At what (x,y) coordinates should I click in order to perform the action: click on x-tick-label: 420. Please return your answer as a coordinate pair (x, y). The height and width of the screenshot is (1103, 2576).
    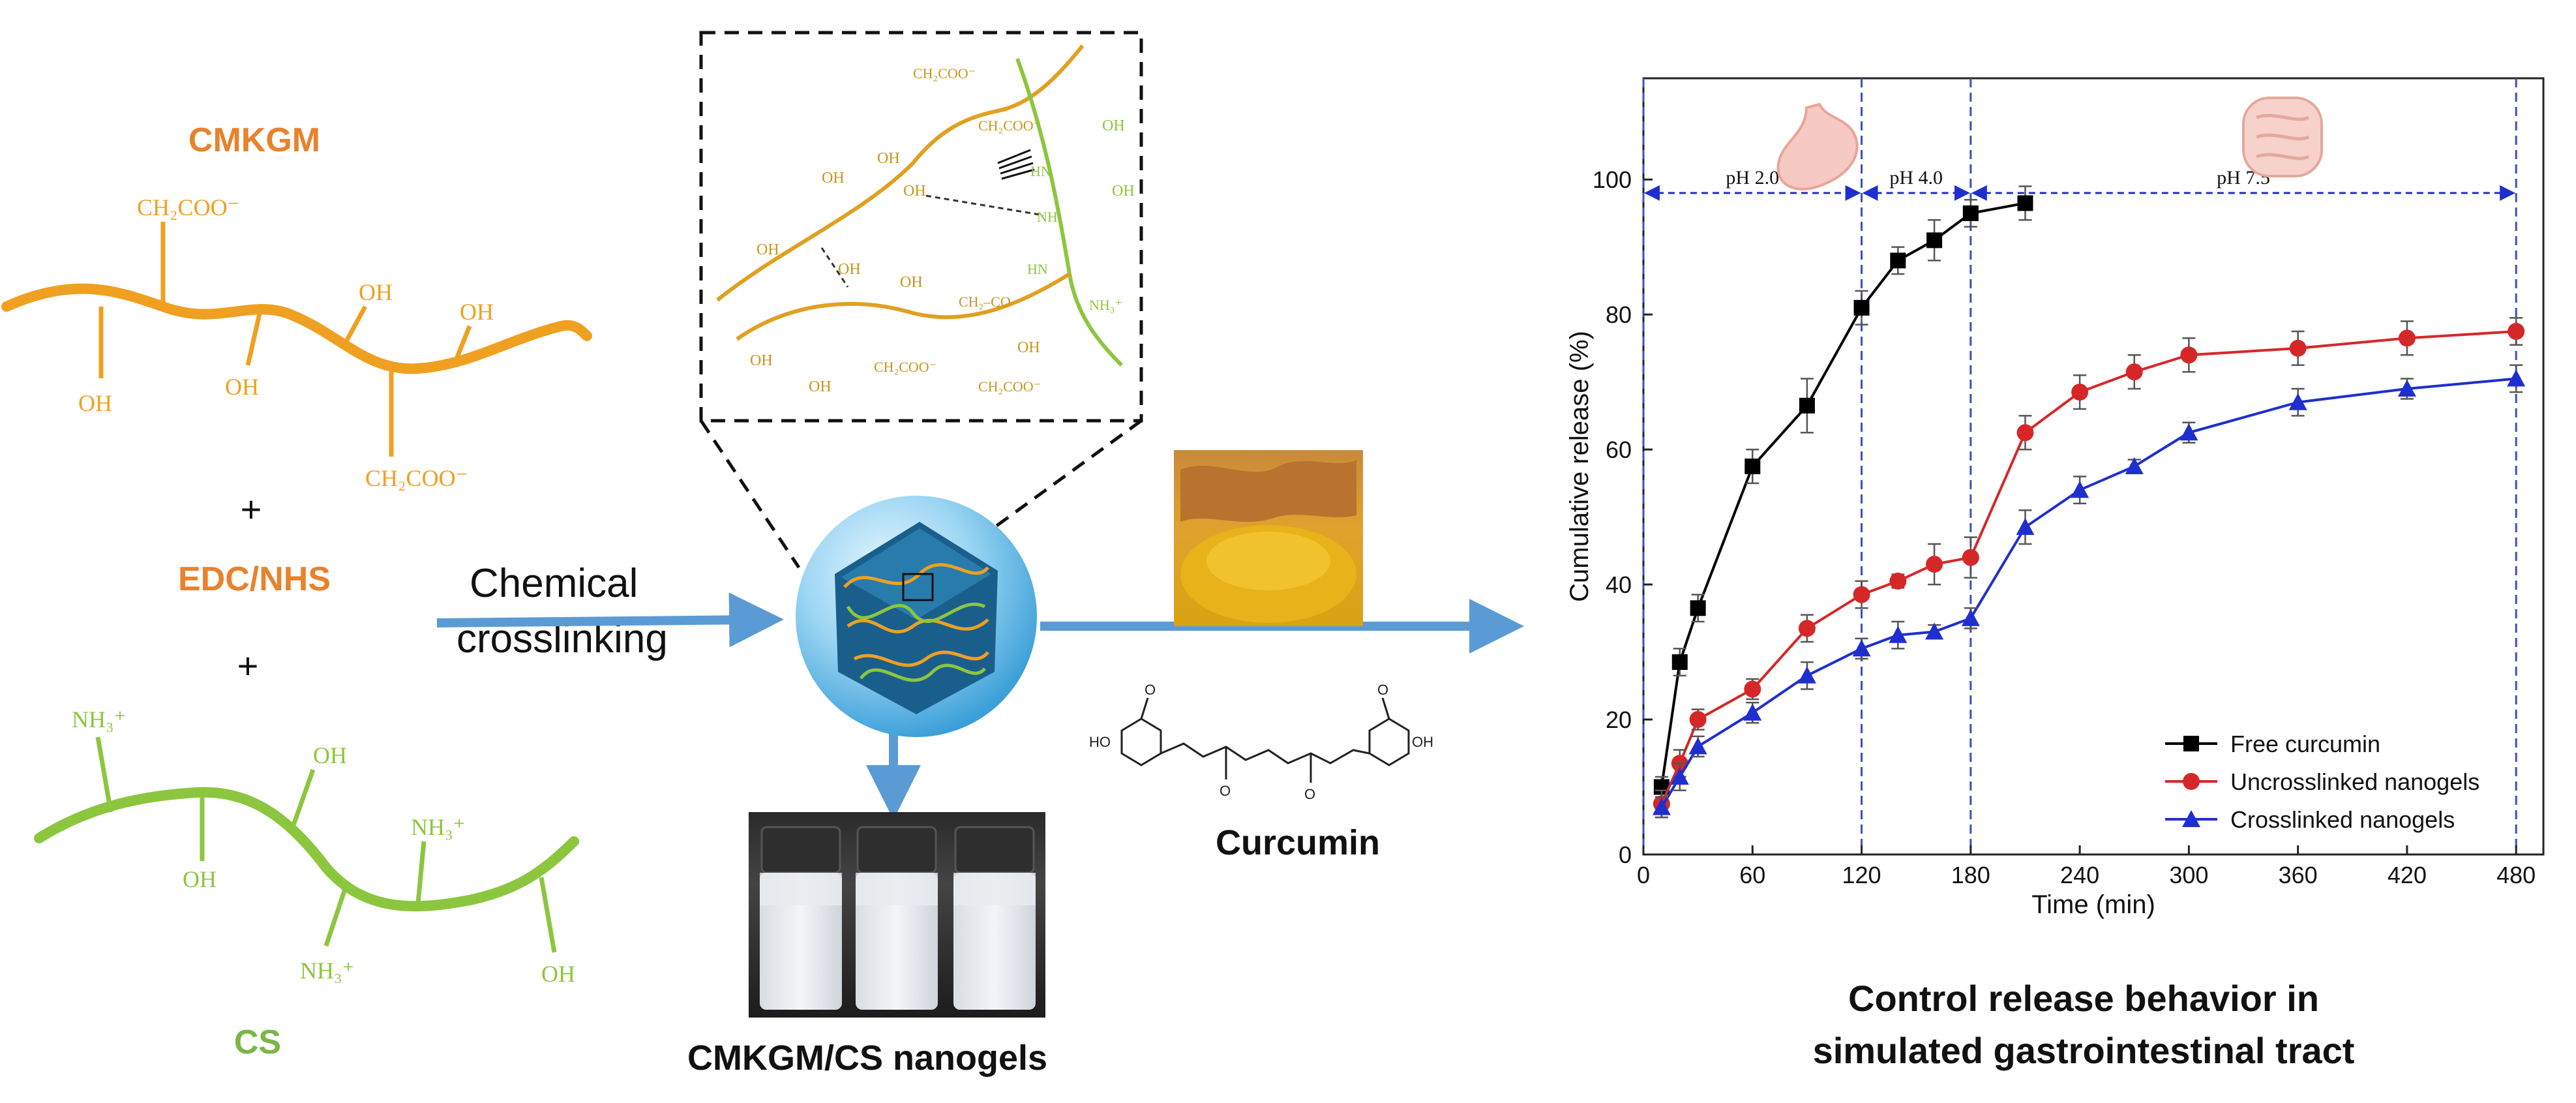
    Looking at the image, I should click on (2407, 875).